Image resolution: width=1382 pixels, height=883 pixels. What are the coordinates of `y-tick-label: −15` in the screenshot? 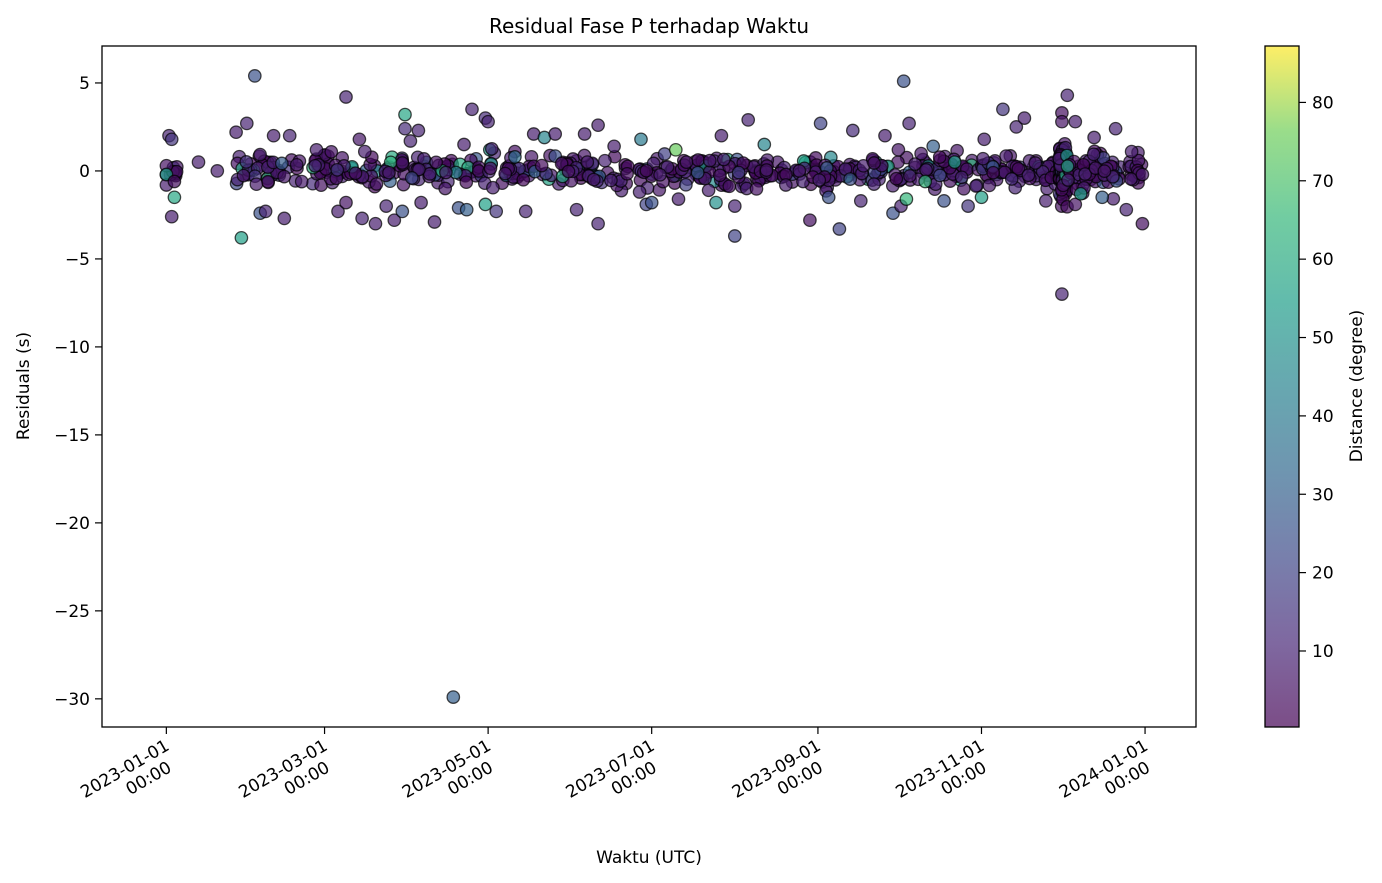 It's located at (72, 436).